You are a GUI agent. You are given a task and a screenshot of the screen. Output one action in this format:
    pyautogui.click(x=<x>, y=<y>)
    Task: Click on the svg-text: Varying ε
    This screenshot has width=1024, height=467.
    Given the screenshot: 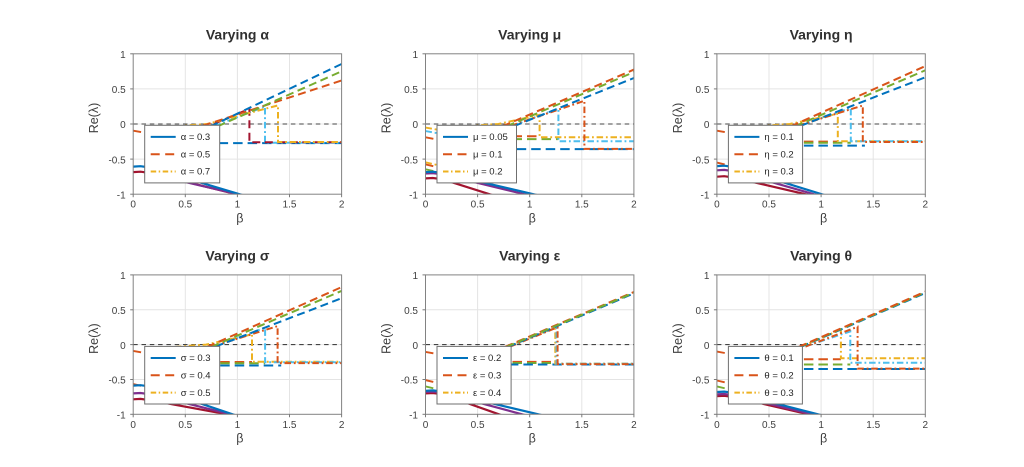 What is the action you would take?
    pyautogui.click(x=529, y=255)
    